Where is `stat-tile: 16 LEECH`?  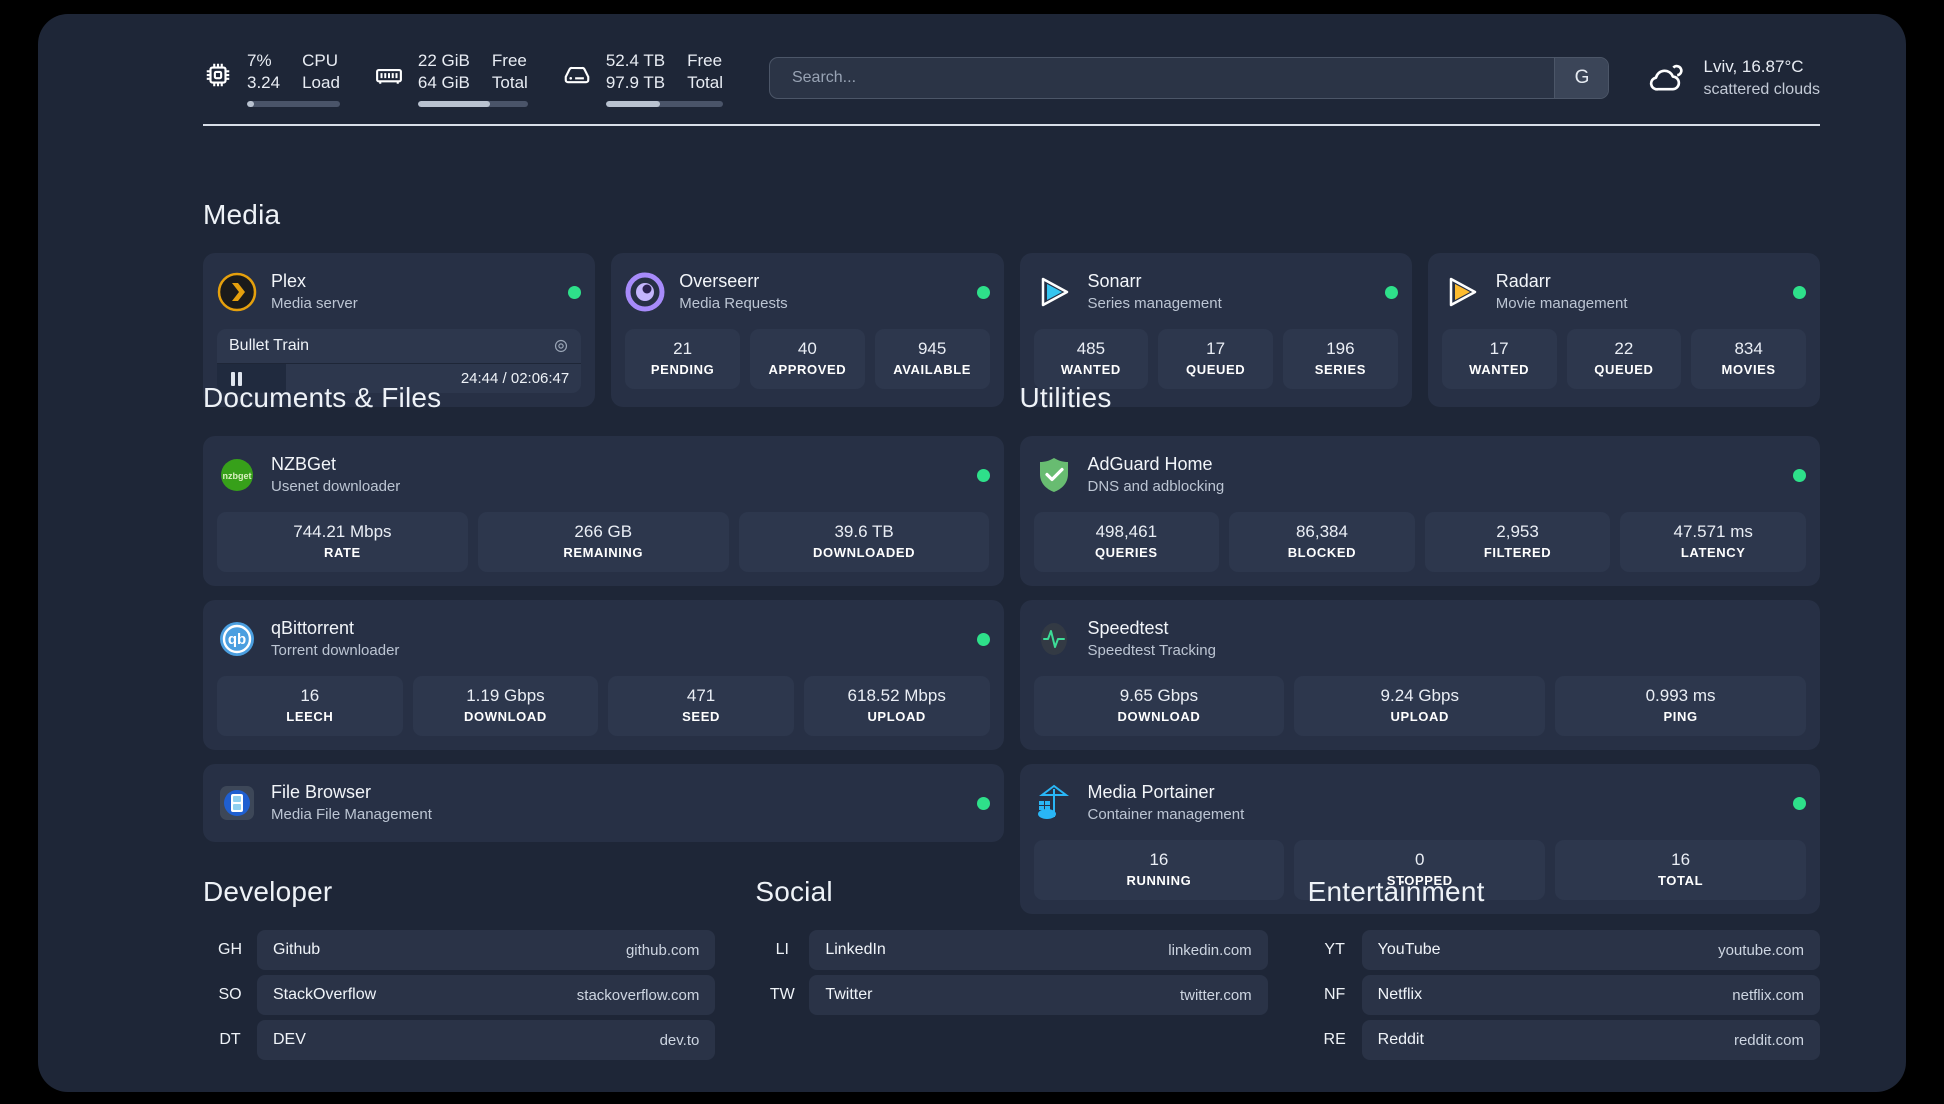
stat-tile: 16 LEECH is located at coordinates (310, 706).